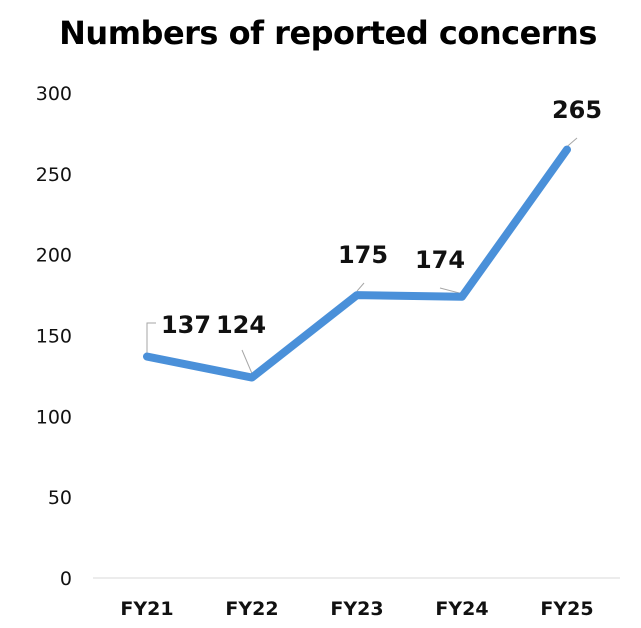  Describe the element at coordinates (60, 498) in the screenshot. I see `y-tick-label: 50` at that location.